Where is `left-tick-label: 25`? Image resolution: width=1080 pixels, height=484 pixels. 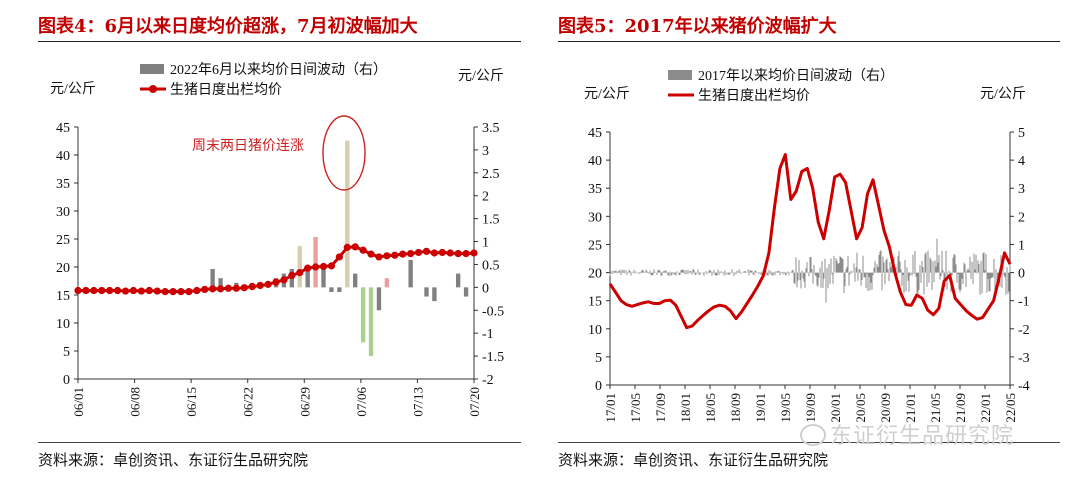 left-tick-label: 25 is located at coordinates (63, 240).